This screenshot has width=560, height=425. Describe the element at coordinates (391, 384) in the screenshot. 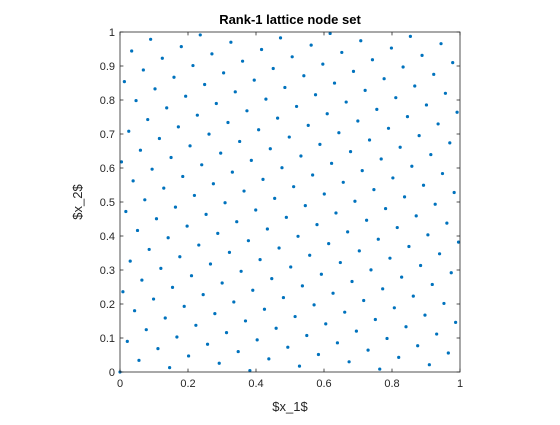

I see `x-tick-label: 0.8` at that location.